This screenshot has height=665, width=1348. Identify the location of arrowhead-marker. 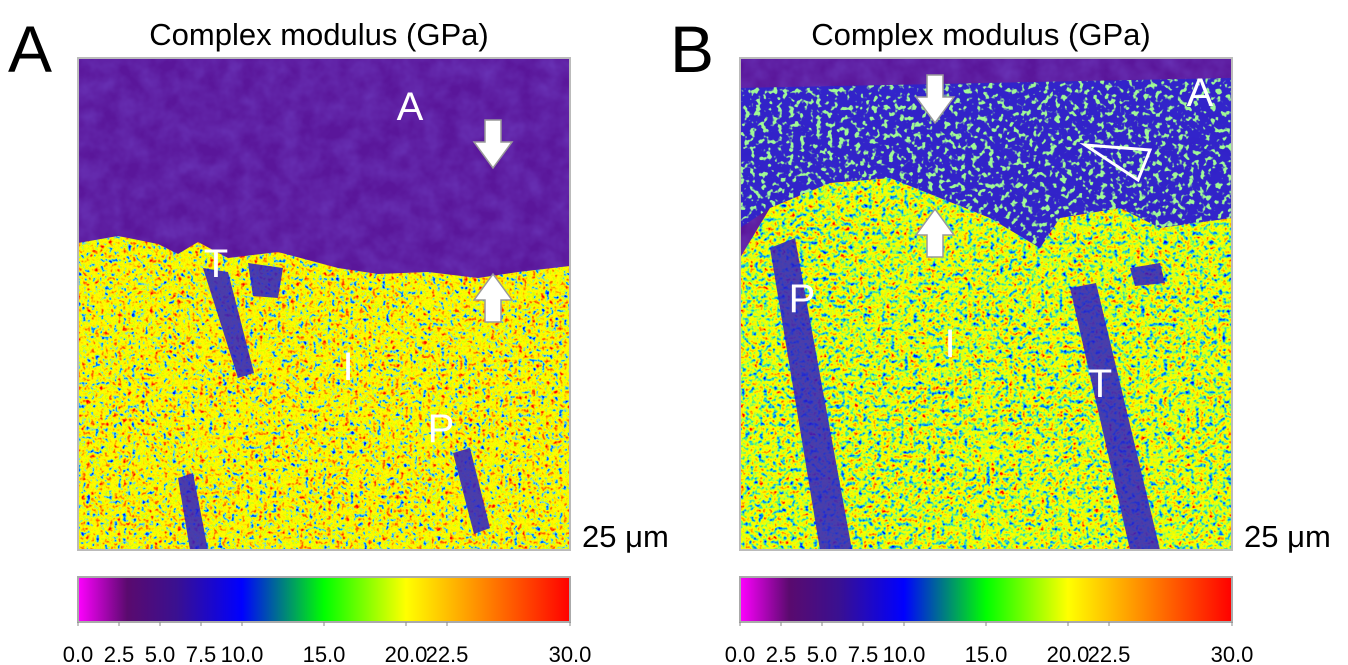
(1116, 163).